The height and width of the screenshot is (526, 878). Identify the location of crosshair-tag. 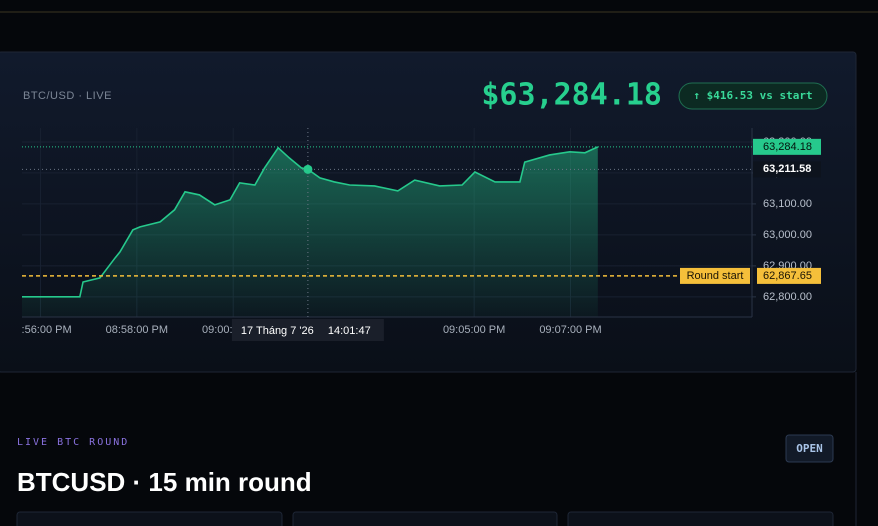
(787, 169).